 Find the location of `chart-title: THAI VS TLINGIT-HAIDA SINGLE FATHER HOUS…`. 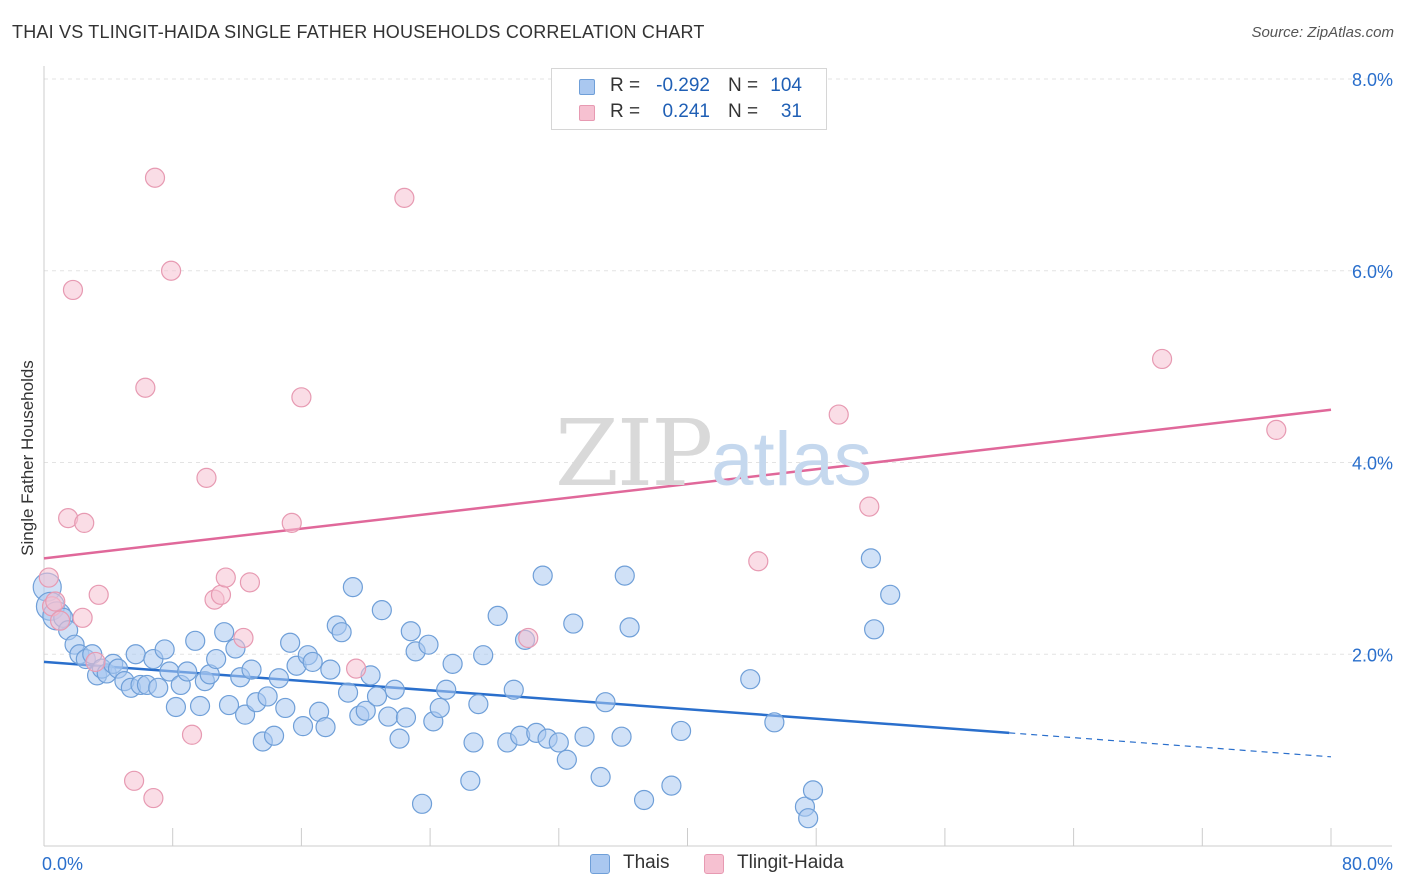

chart-title: THAI VS TLINGIT-HAIDA SINGLE FATHER HOUS… is located at coordinates (358, 32).